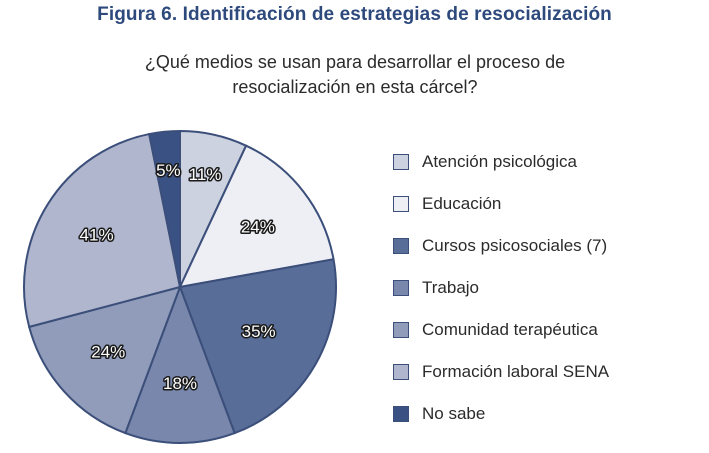 This screenshot has width=709, height=453. I want to click on slice-label-educacion: 24%, so click(258, 227).